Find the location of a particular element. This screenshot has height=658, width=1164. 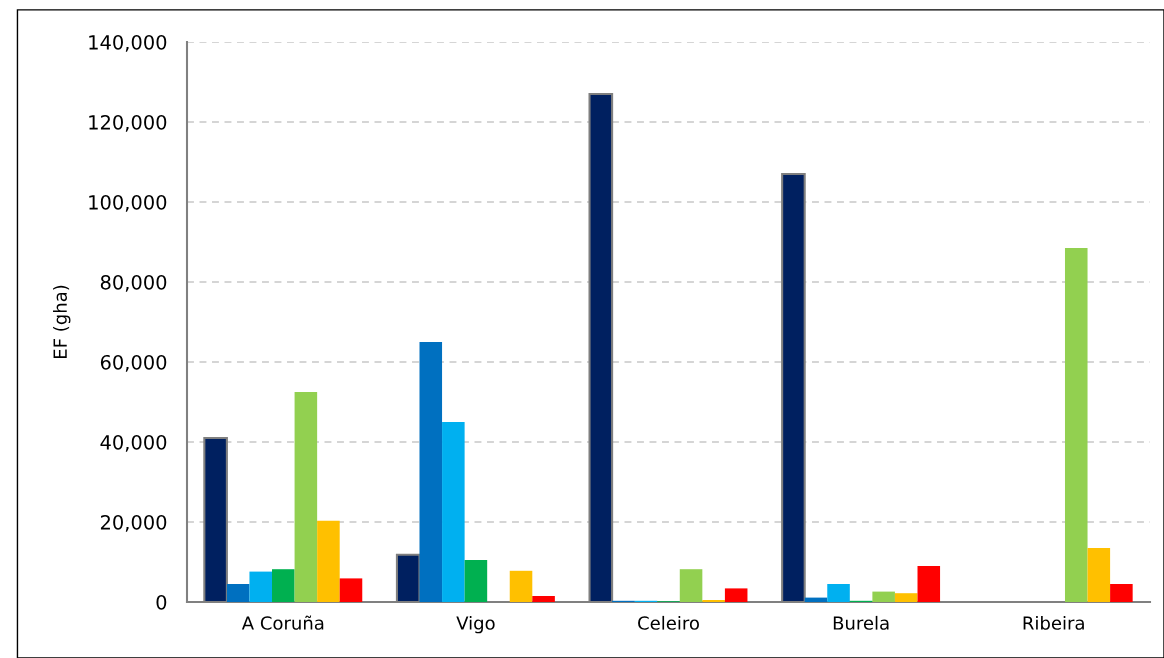

y-tick-label: 60,000 is located at coordinates (133, 363).